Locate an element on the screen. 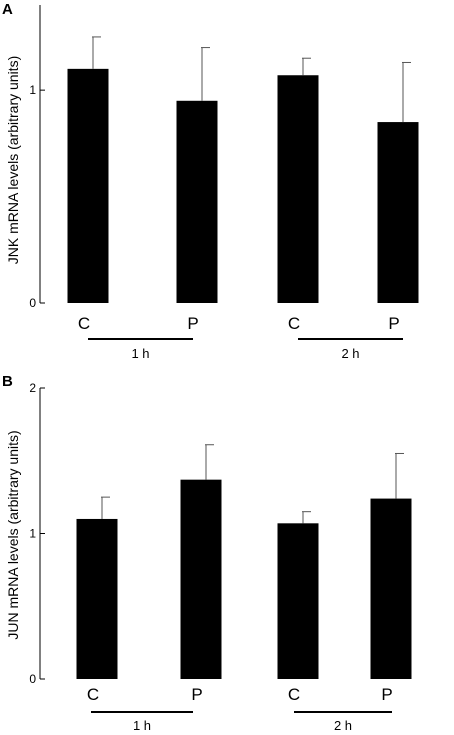 The height and width of the screenshot is (735, 454). y-tick-label: 2 is located at coordinates (32, 388).